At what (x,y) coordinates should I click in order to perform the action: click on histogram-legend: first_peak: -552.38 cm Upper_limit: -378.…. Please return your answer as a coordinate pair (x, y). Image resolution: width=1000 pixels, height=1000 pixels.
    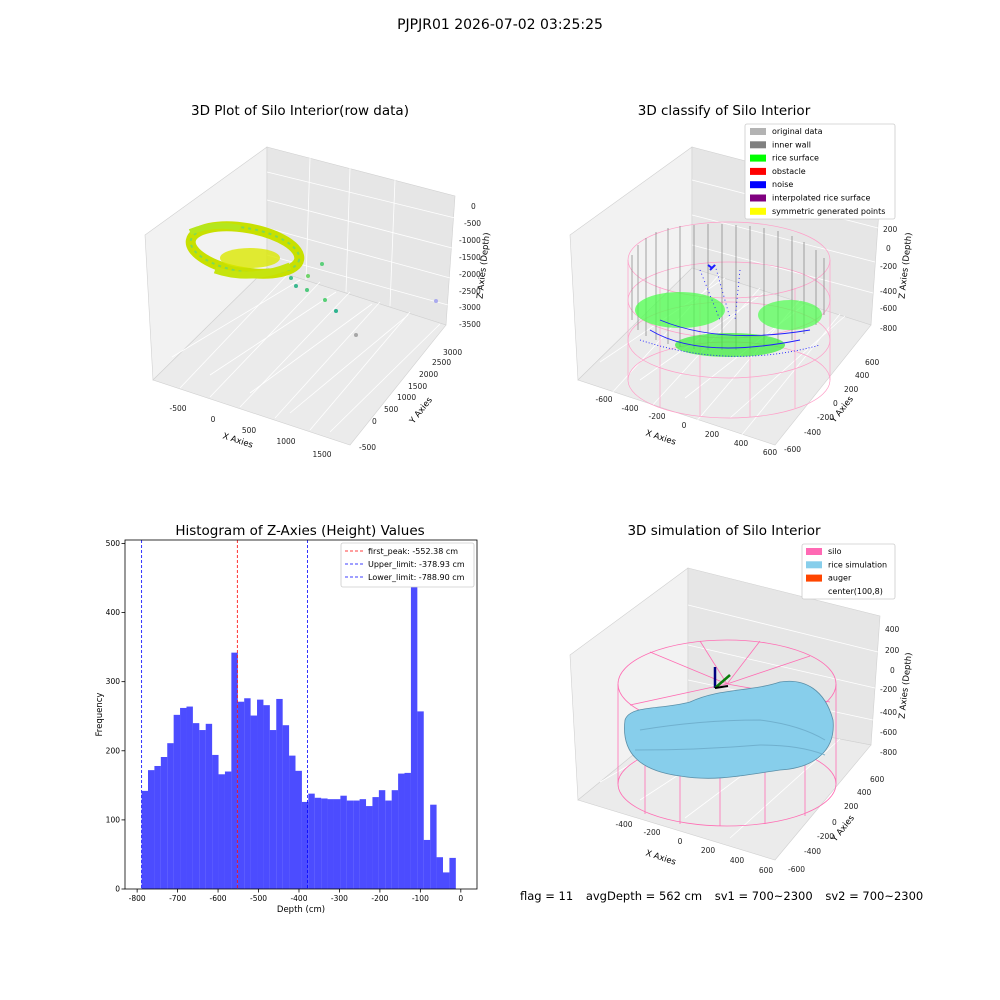
    Looking at the image, I should click on (407, 565).